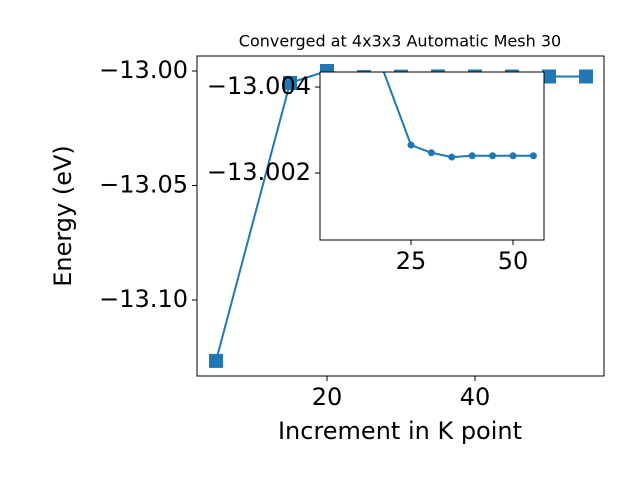 The height and width of the screenshot is (480, 640). I want to click on x-tick-label: 25, so click(411, 261).